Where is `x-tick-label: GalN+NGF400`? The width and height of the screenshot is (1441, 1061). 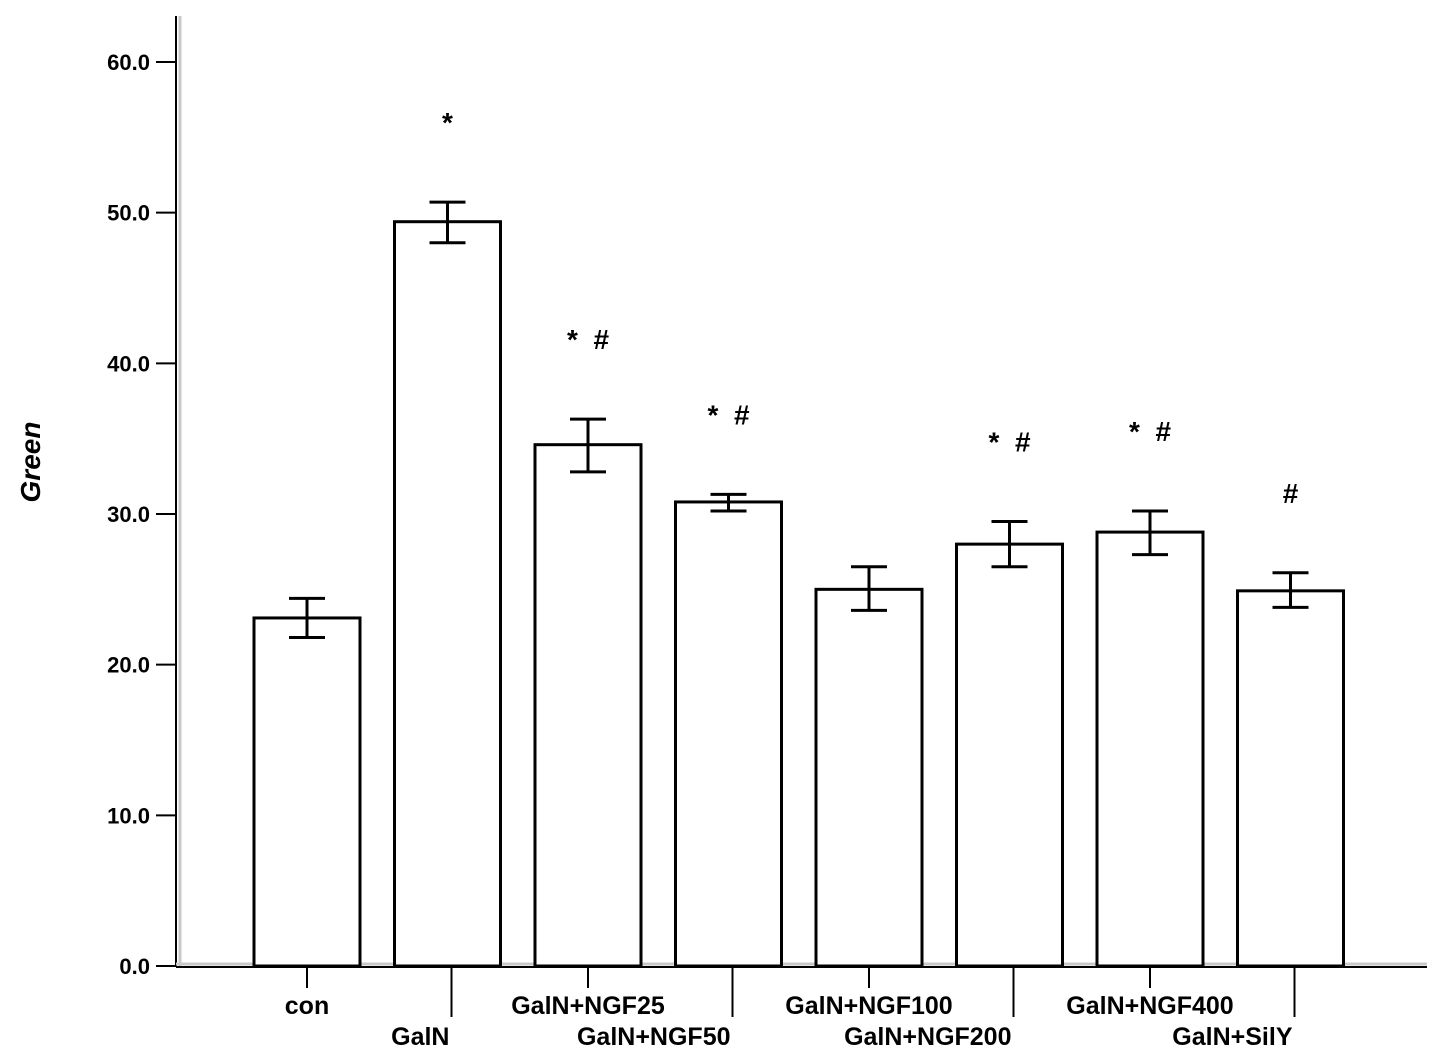 x-tick-label: GalN+NGF400 is located at coordinates (1149, 1006).